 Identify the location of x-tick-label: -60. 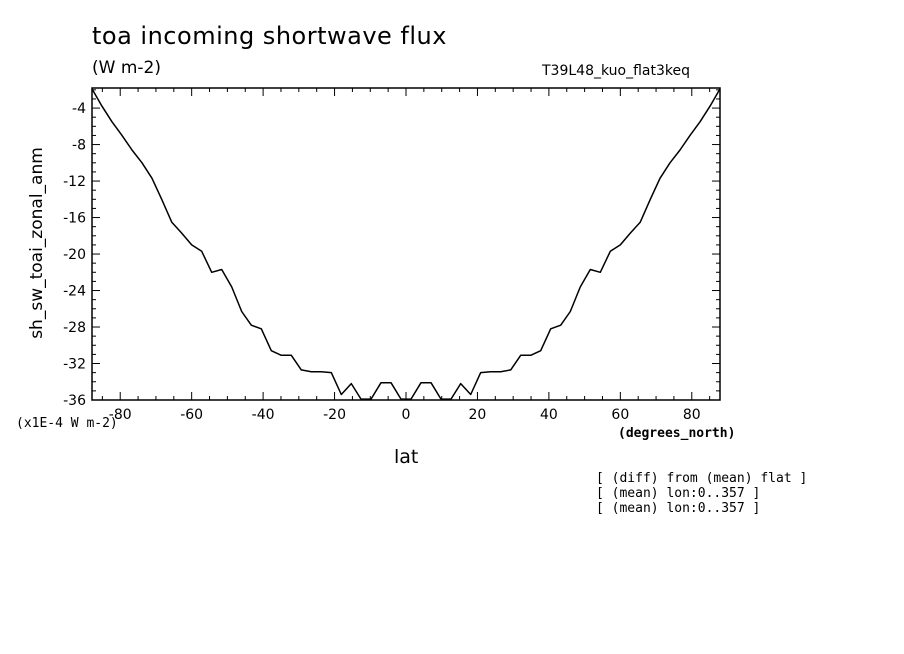
(191, 415).